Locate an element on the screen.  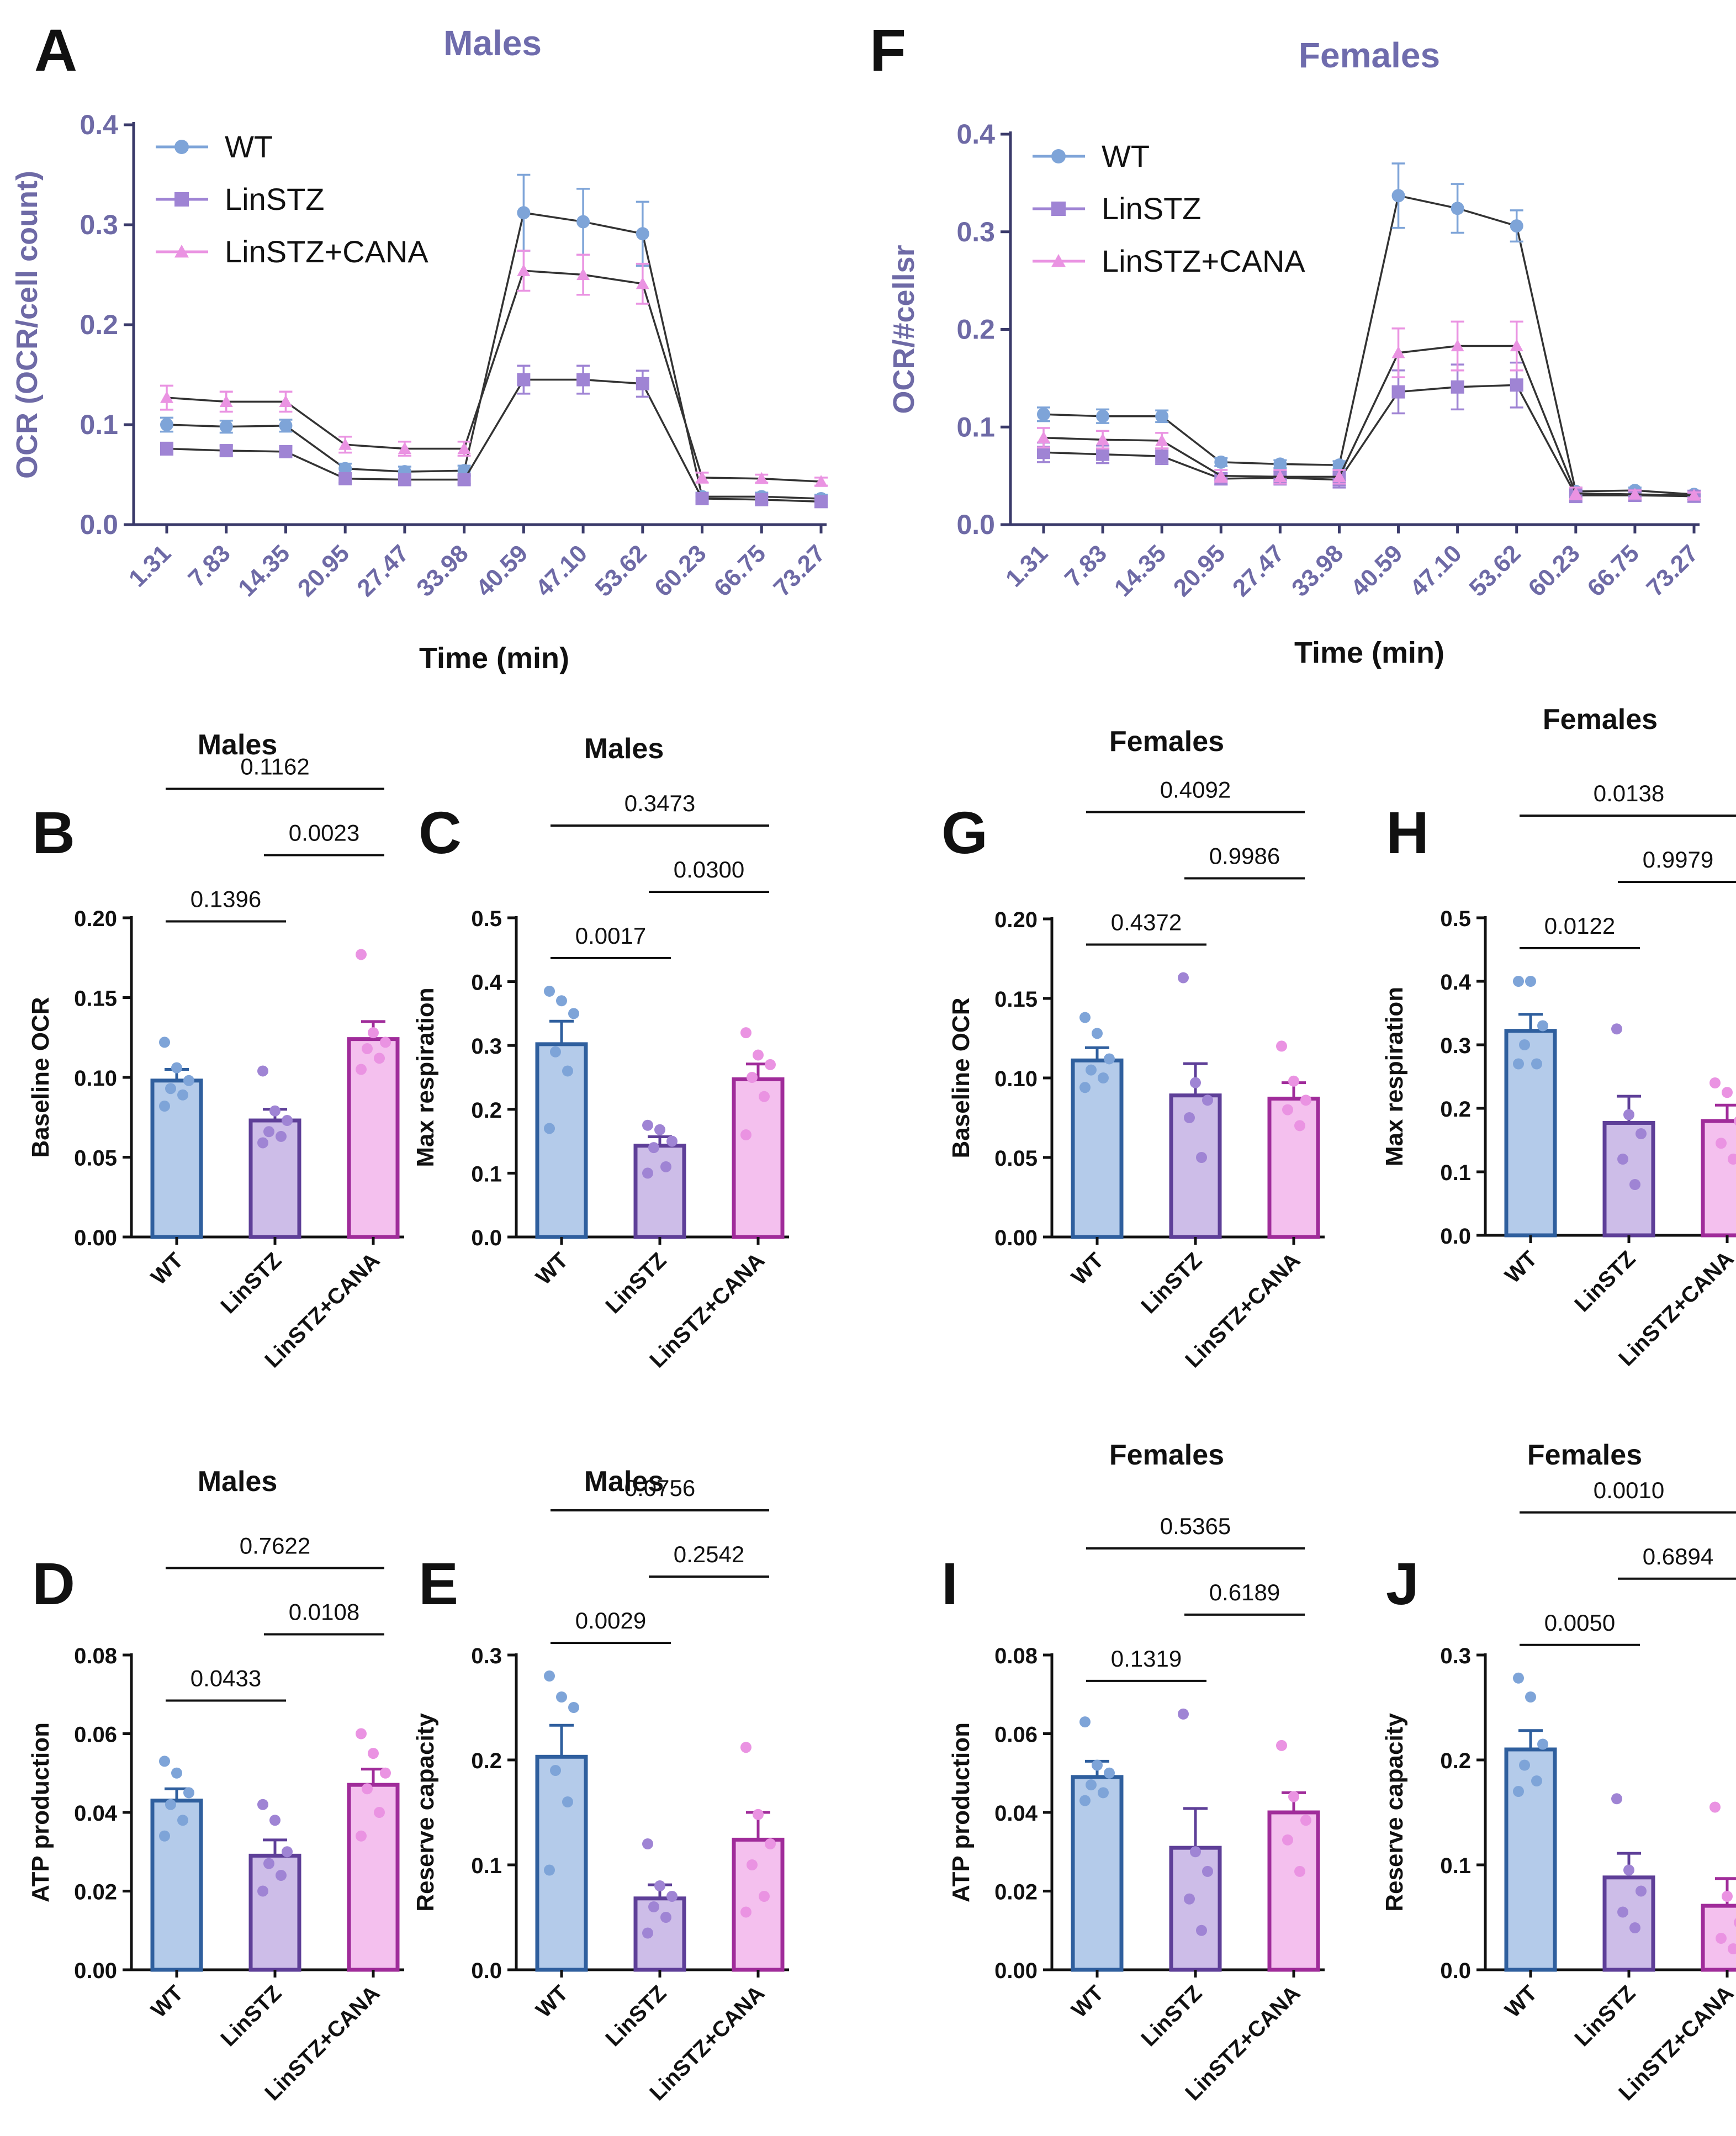
y-axis-label-A: OCR (OCR/cell count) is located at coordinates (27, 325).